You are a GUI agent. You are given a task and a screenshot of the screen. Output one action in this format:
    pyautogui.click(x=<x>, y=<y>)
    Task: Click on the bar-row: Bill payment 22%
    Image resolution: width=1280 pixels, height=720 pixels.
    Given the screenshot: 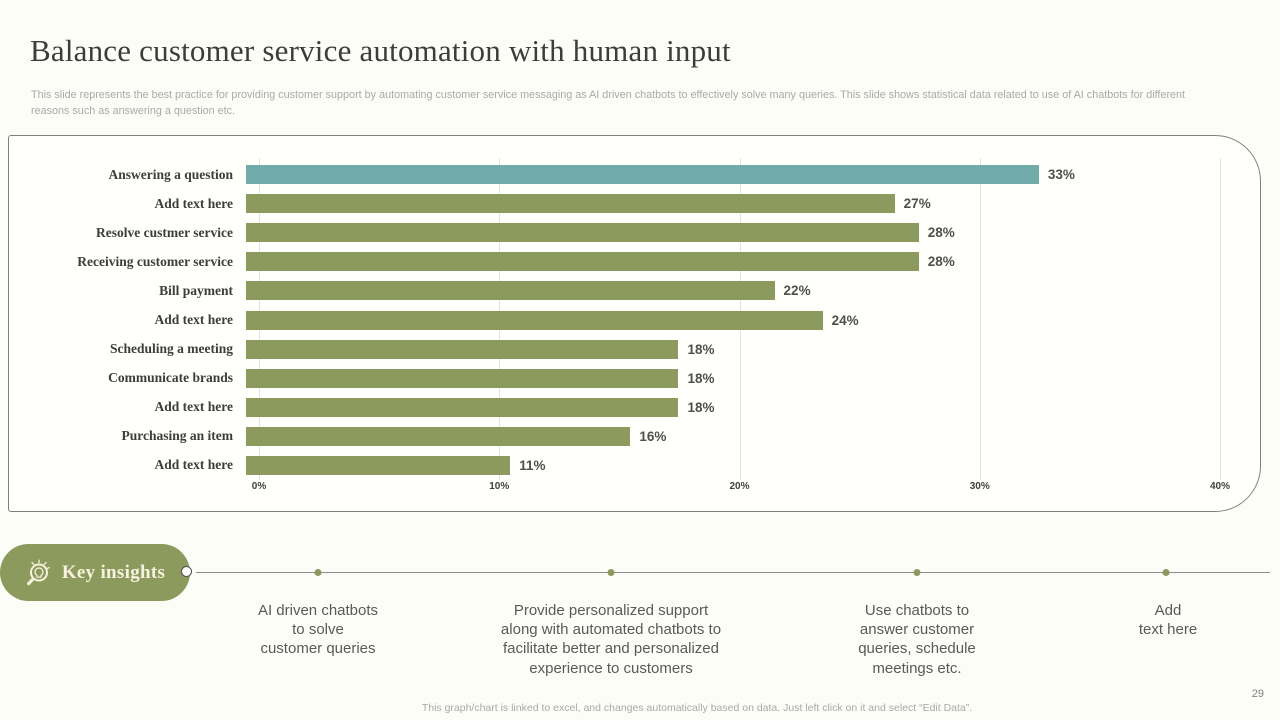 What is the action you would take?
    pyautogui.click(x=634, y=290)
    